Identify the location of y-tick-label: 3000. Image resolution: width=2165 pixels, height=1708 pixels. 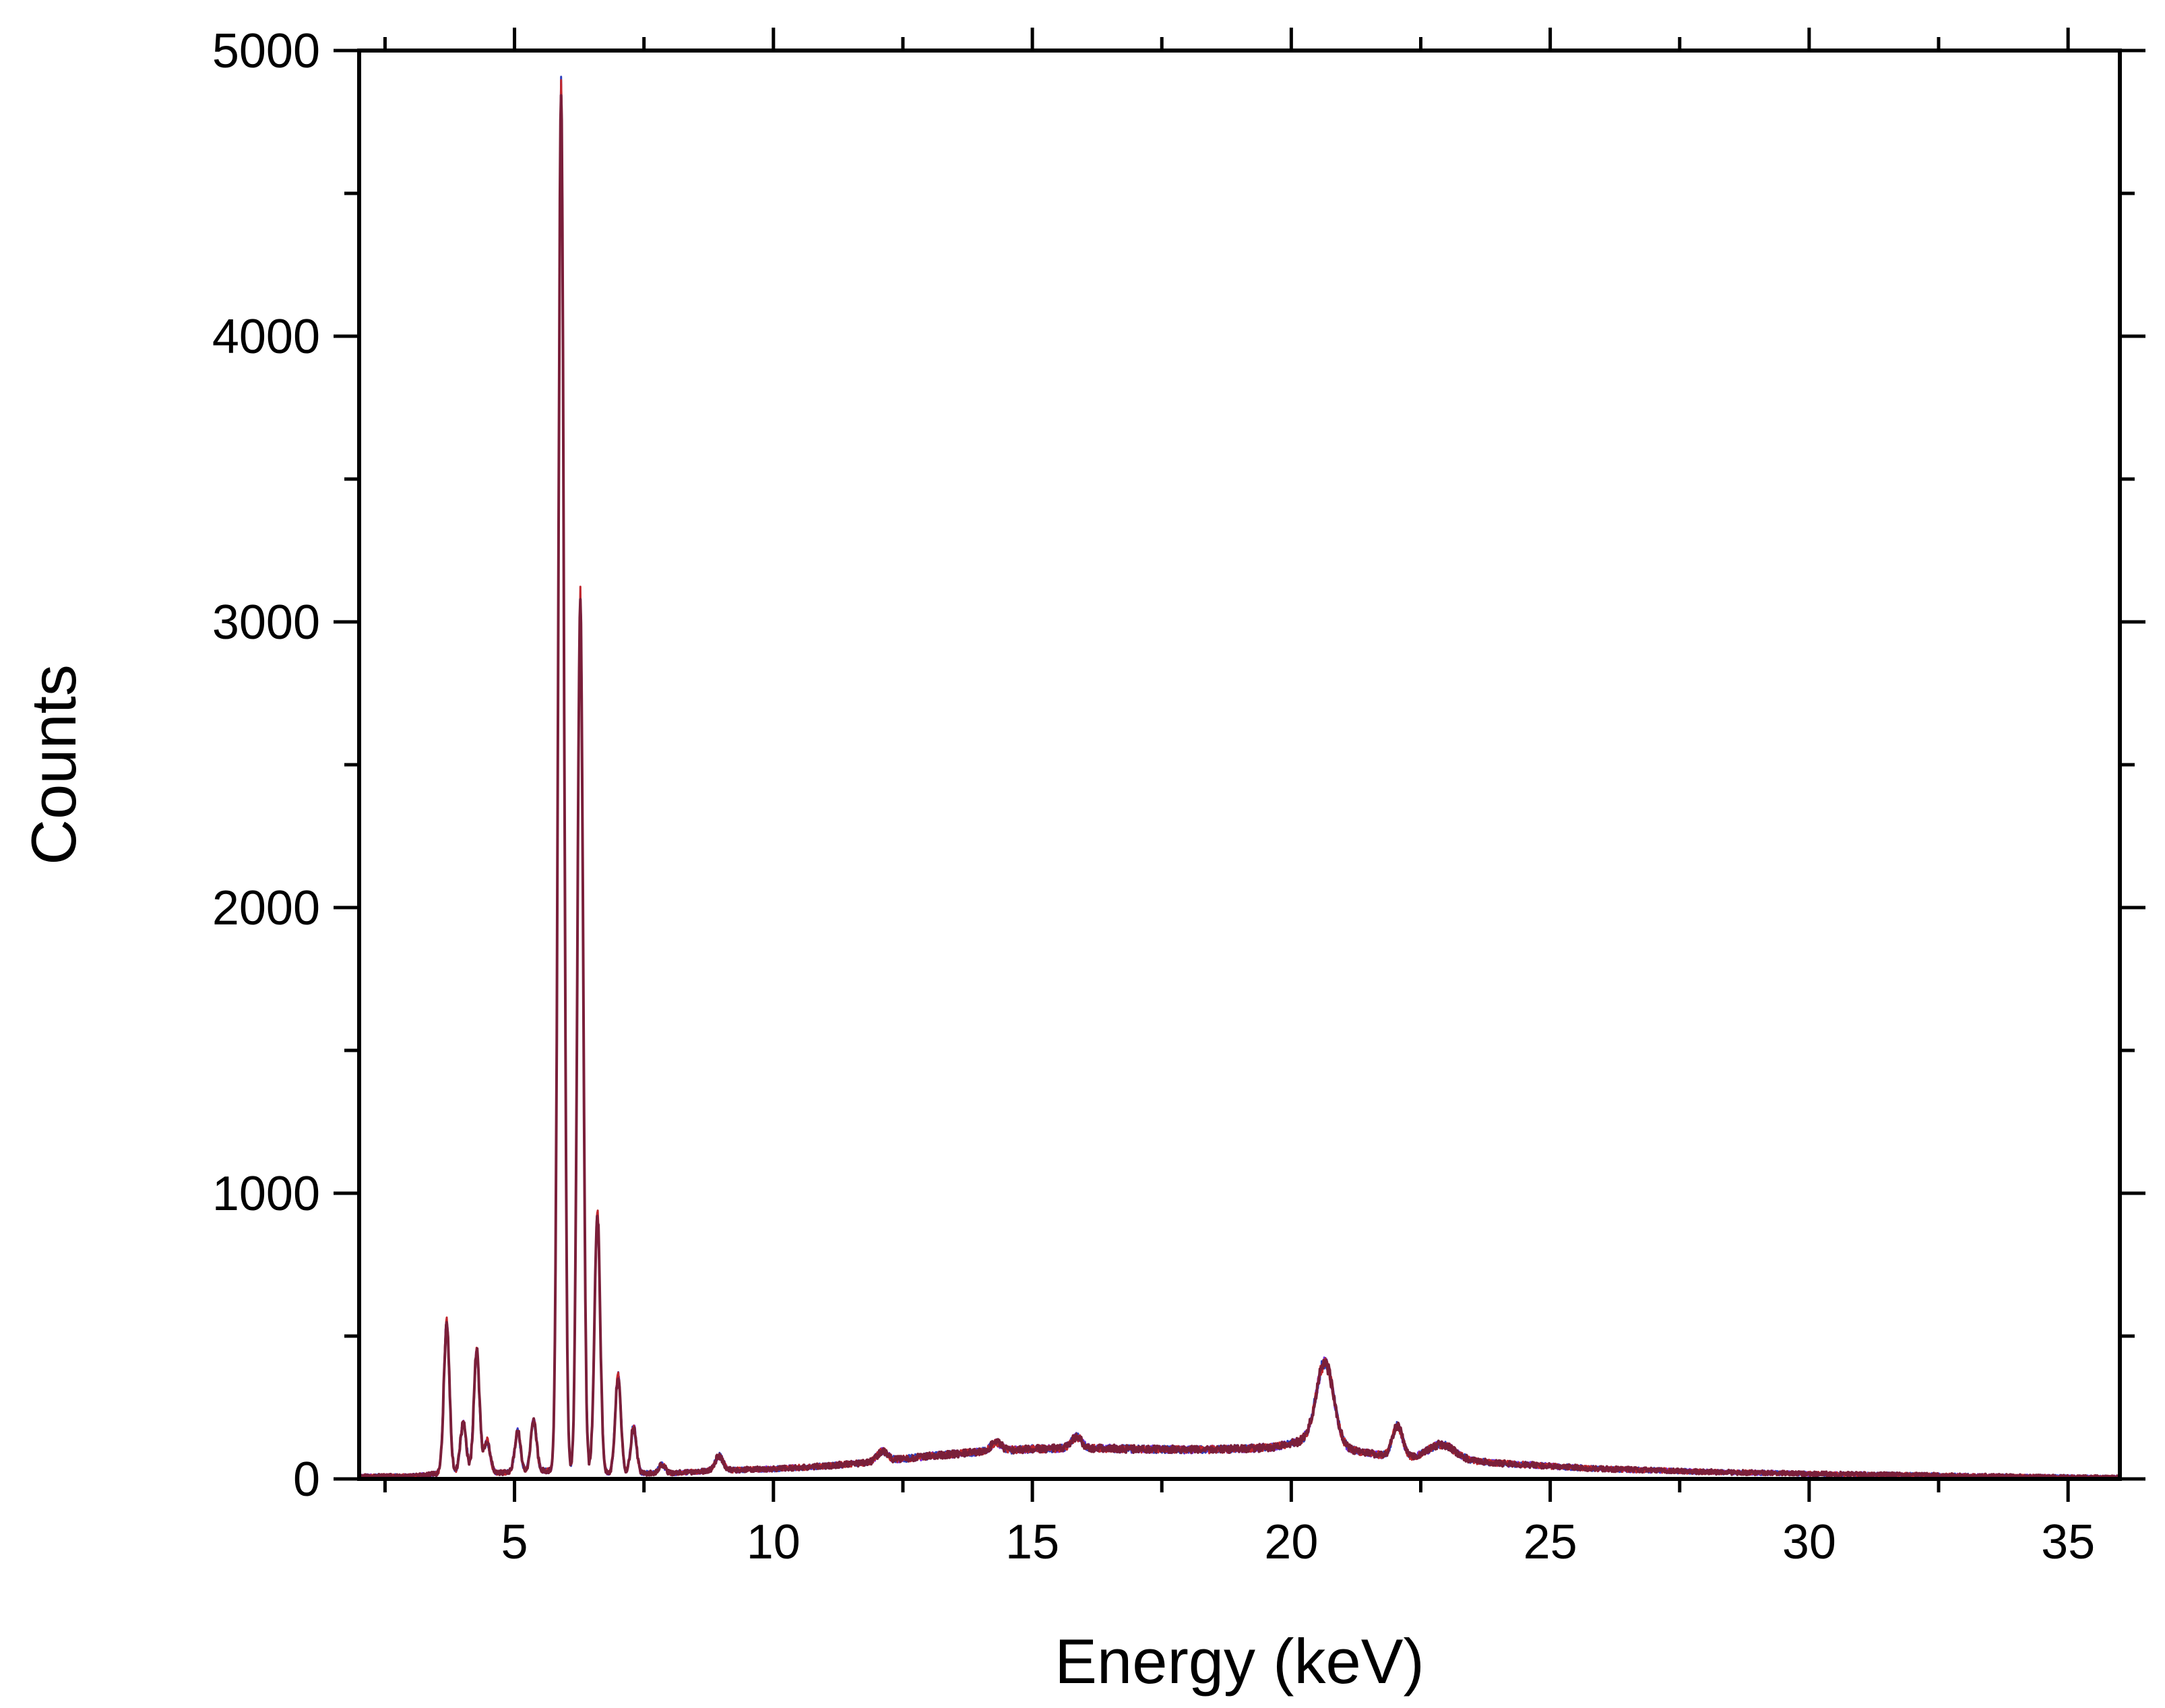
(266, 623).